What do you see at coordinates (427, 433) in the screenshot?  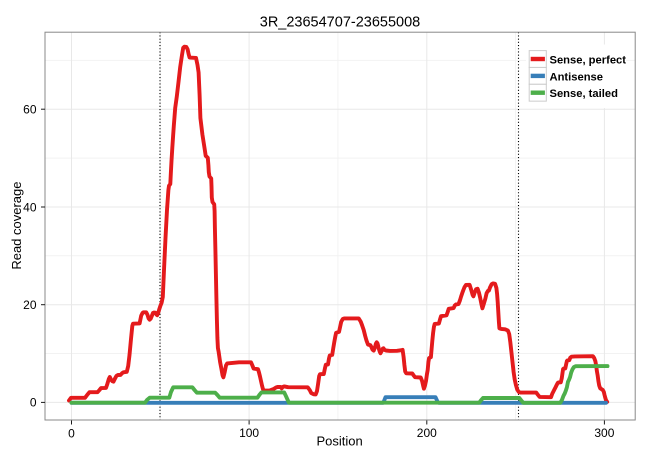 I see `svg-text: 200` at bounding box center [427, 433].